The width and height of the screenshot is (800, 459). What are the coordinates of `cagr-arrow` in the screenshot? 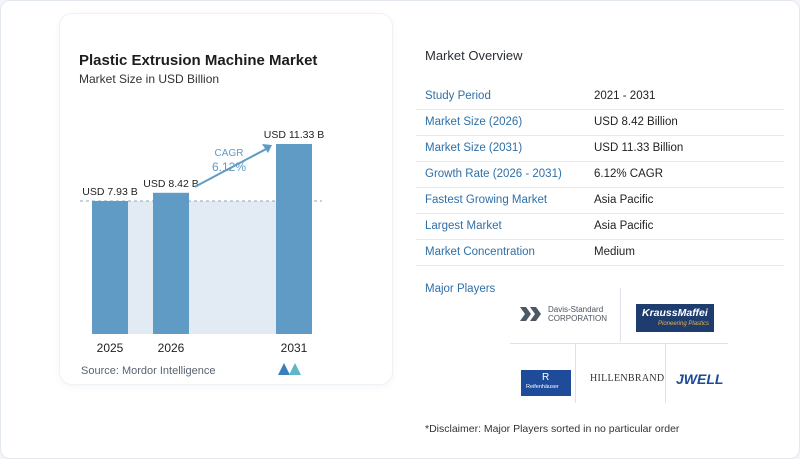 It's located at (231, 167).